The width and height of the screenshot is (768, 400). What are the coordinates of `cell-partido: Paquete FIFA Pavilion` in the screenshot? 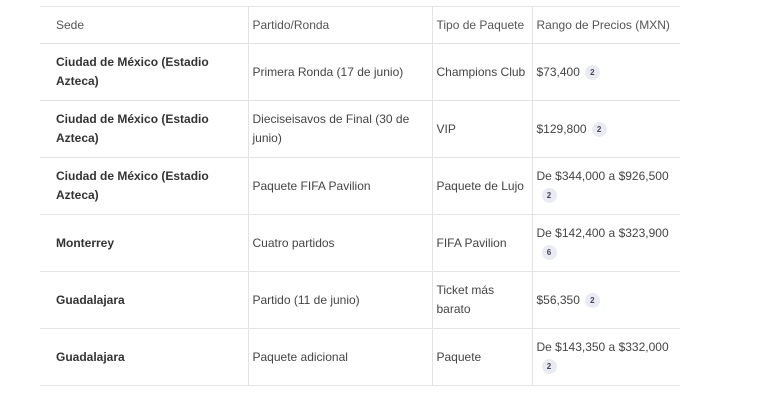 It's located at (339, 186).